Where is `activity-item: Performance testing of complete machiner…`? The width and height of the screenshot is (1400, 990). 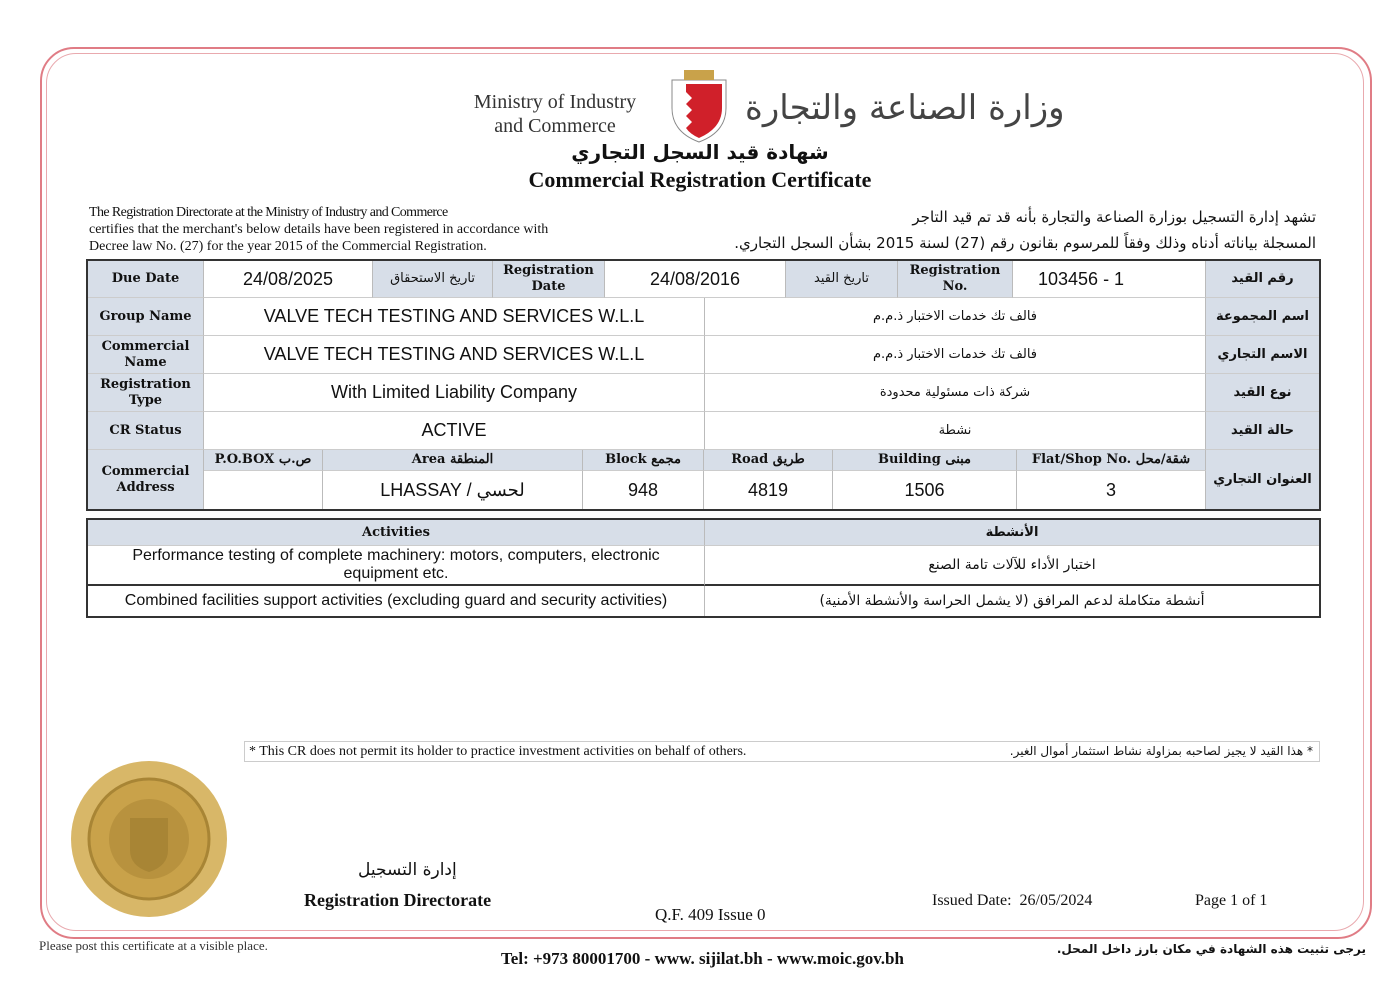
activity-item: Performance testing of complete machiner… is located at coordinates (396, 566).